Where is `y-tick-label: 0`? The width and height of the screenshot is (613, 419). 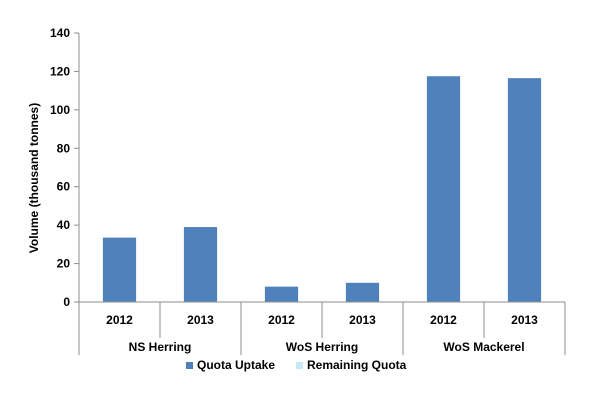
y-tick-label: 0 is located at coordinates (66, 302).